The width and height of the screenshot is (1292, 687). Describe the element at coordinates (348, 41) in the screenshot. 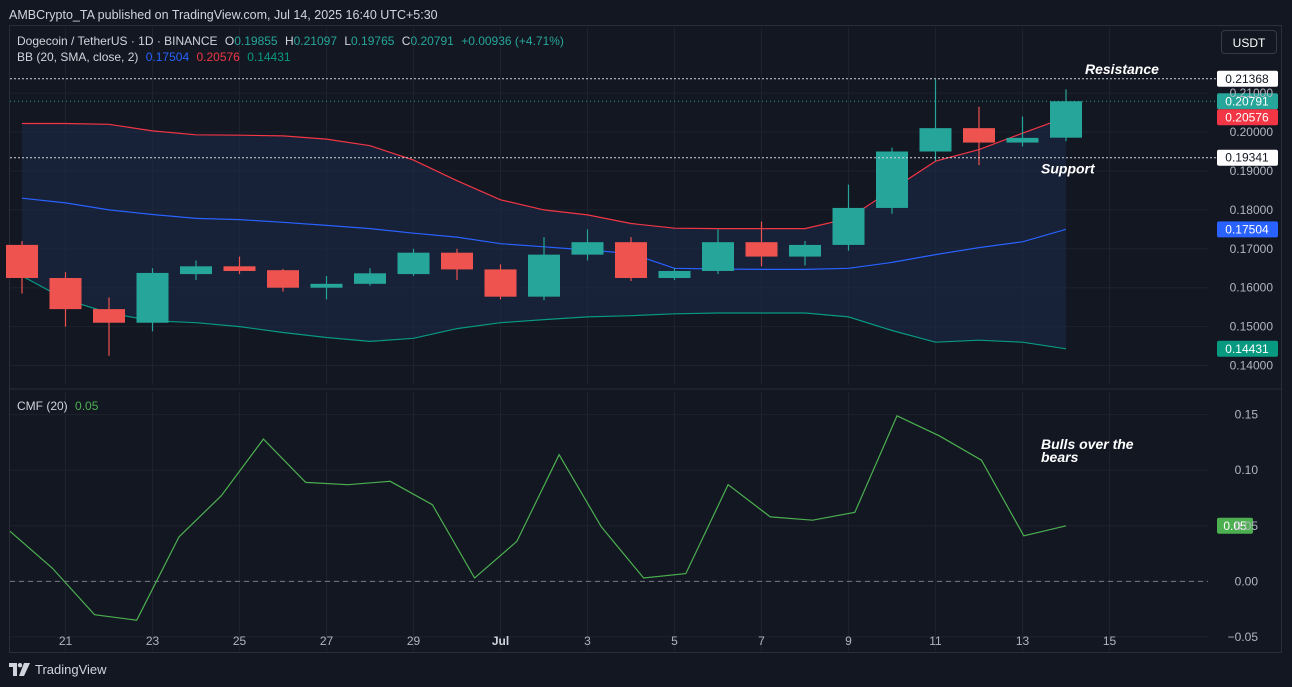

I see `low-key: L` at that location.